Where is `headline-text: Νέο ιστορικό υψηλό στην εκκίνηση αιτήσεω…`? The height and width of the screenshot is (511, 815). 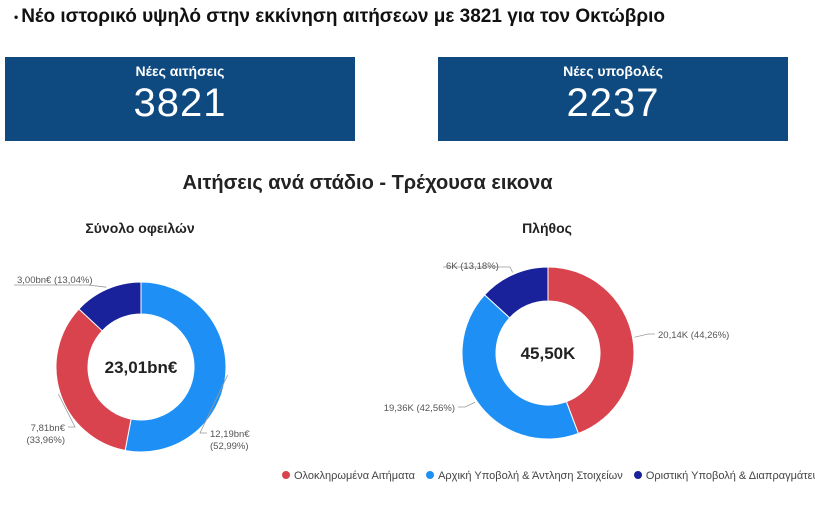 headline-text: Νέο ιστορικό υψηλό στην εκκίνηση αιτήσεω… is located at coordinates (343, 16).